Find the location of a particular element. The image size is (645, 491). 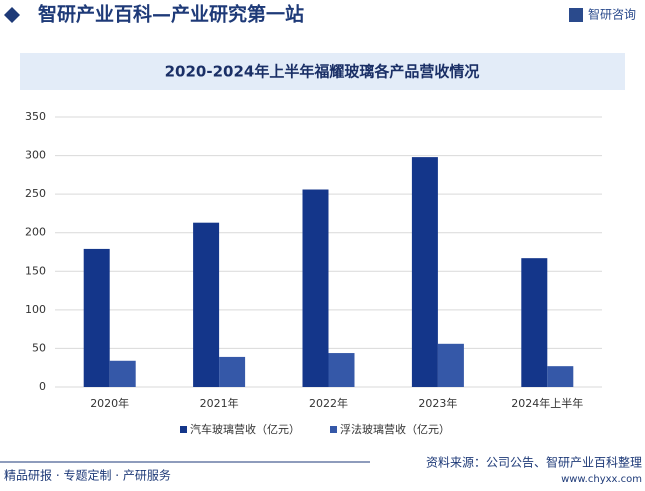

x-tick-label: 2023年 is located at coordinates (437, 403).